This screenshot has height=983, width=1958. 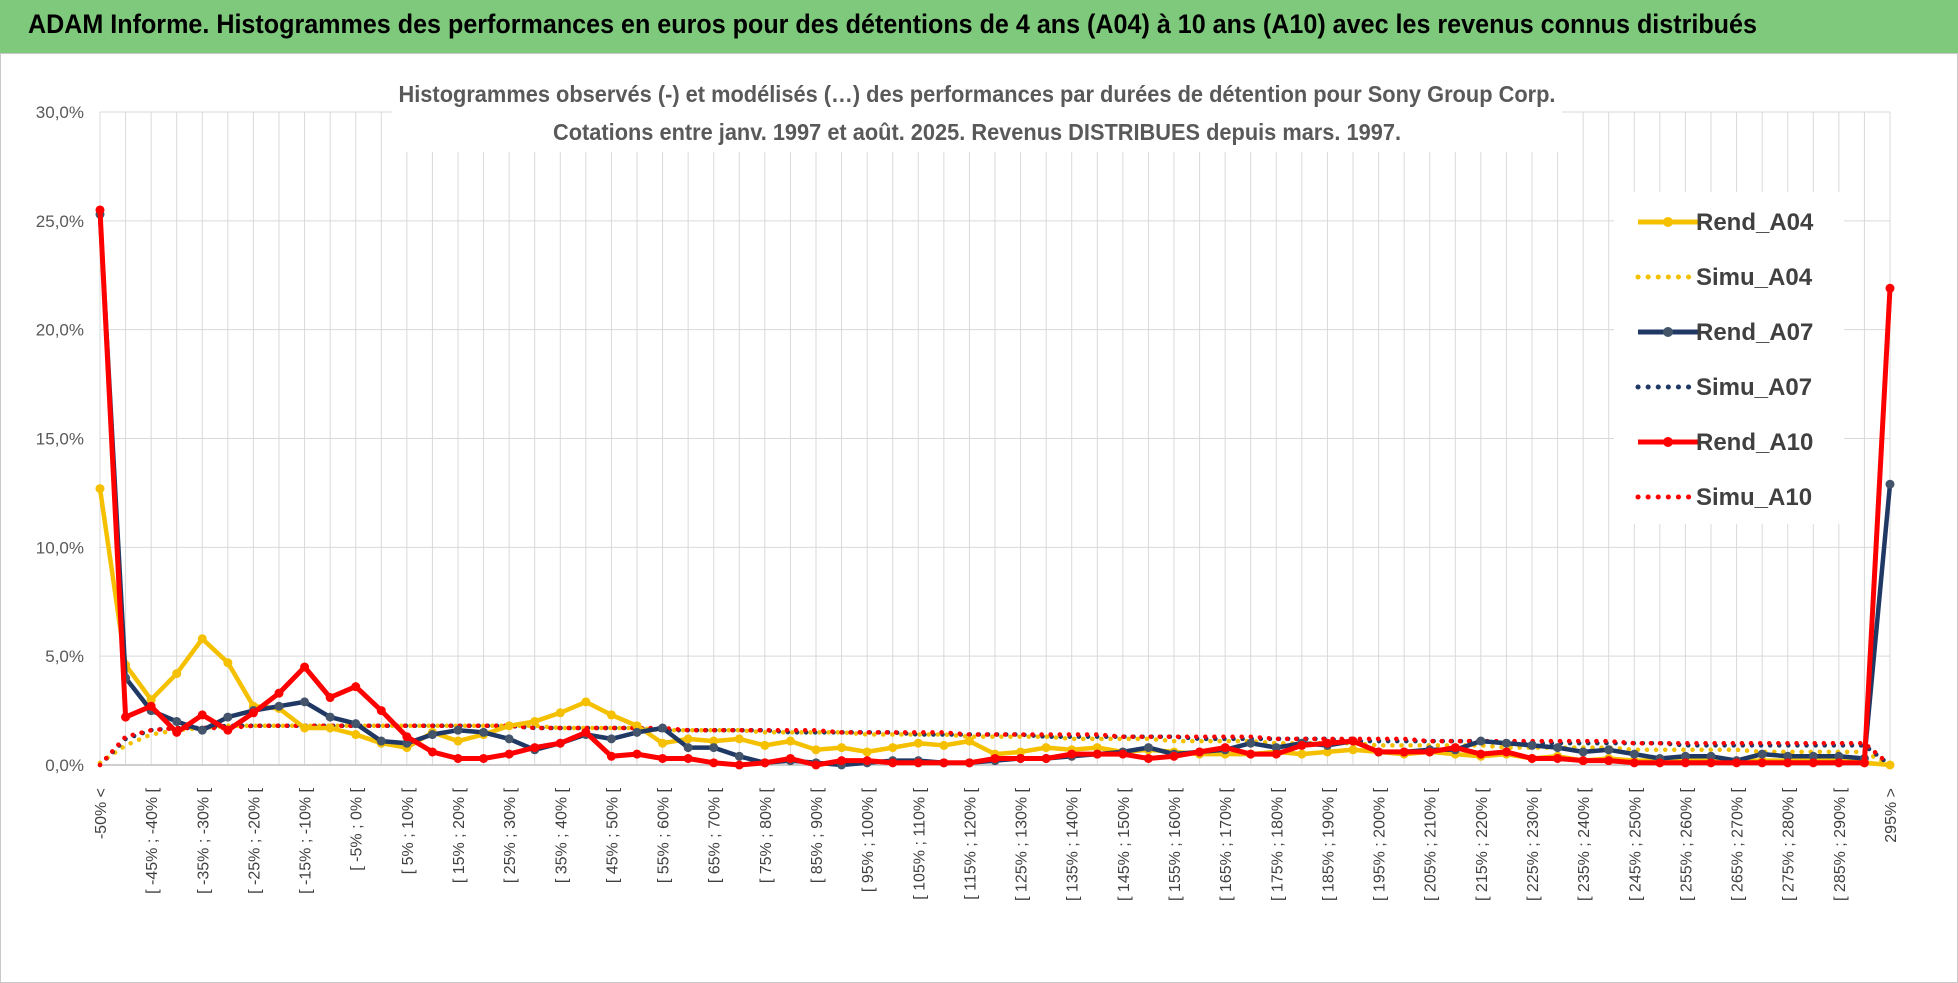 I want to click on x-tick-label: [ 165% ; 170% [, so click(x=1226, y=844).